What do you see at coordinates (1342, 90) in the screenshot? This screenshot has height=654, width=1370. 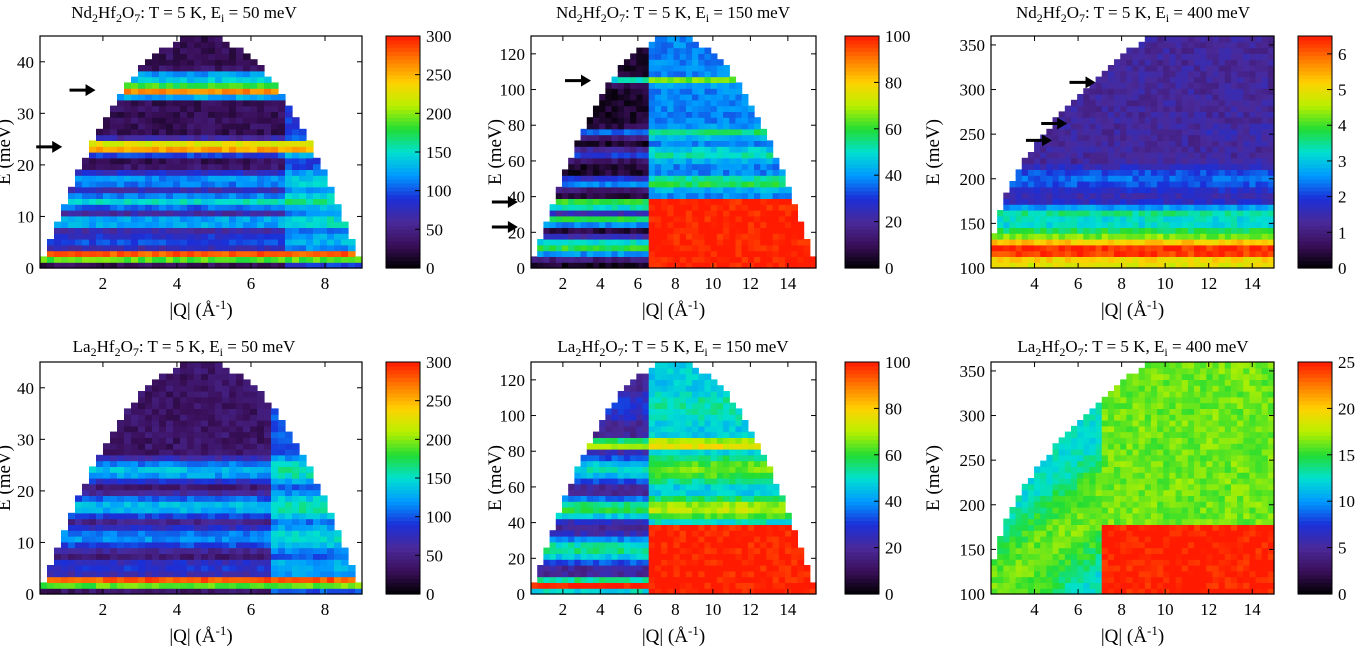 I see `colorbar-tick-label: 5` at bounding box center [1342, 90].